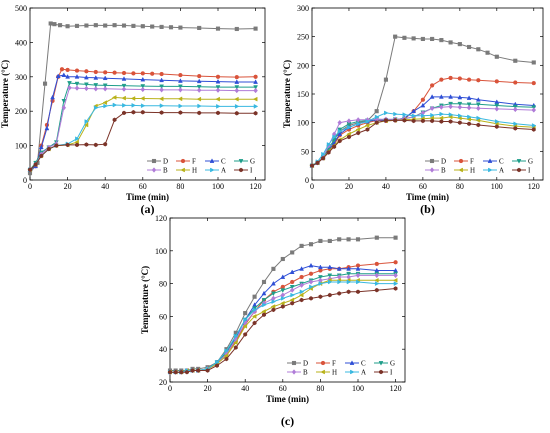 This screenshot has width=550, height=433. I want to click on legend-entry-D: D, so click(165, 162).